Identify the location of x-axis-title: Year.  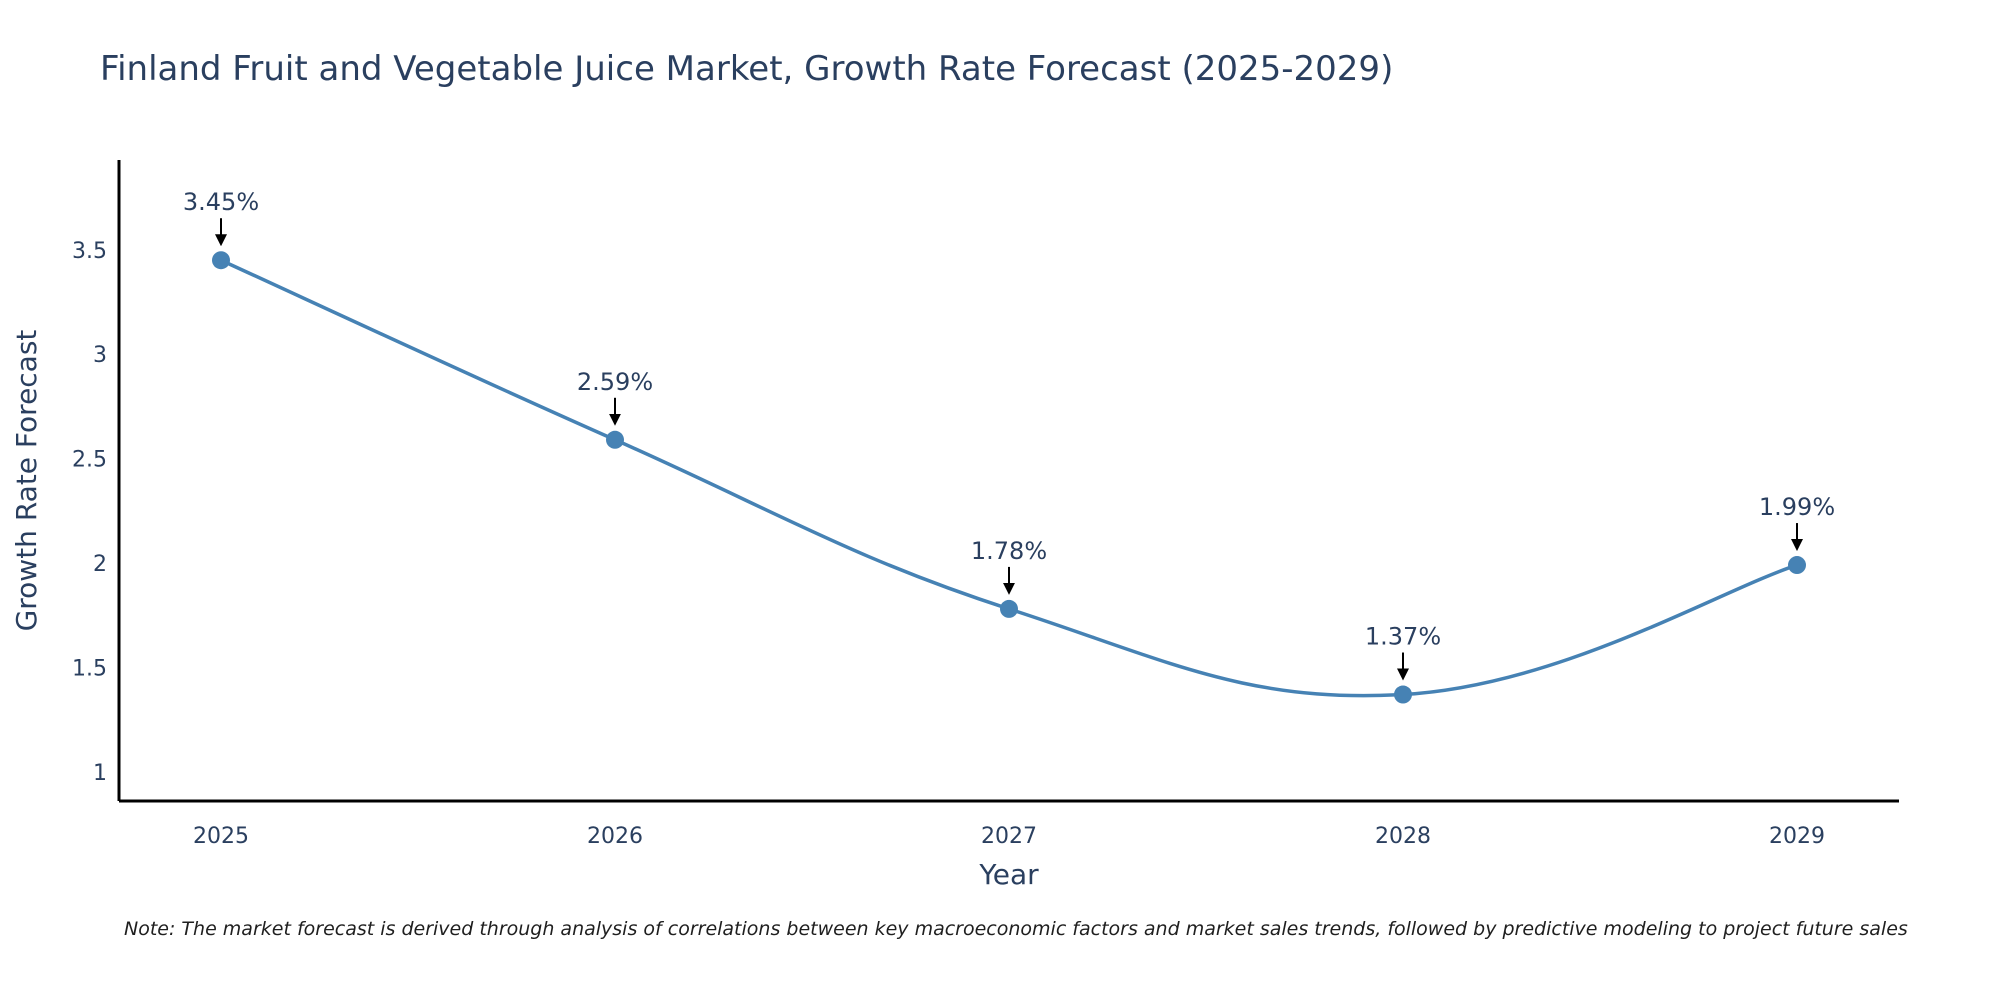
(1008, 874).